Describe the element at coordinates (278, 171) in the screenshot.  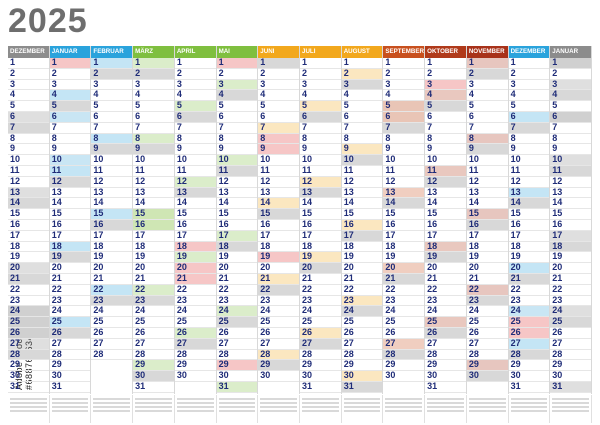
I see `day-cell: 11` at that location.